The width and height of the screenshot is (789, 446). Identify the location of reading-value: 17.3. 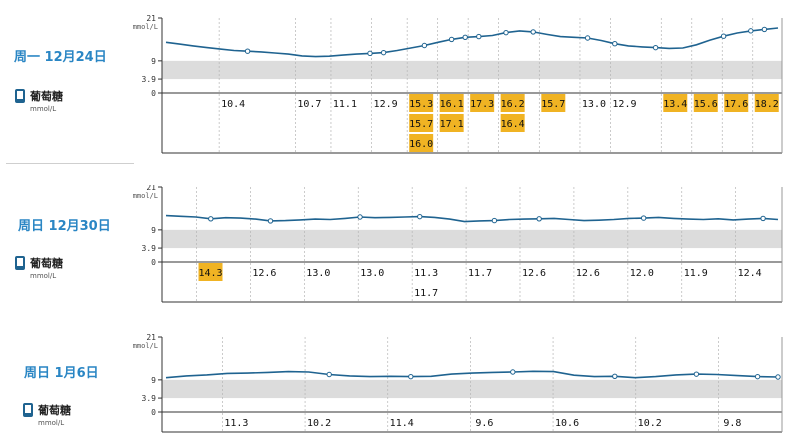
(482, 104).